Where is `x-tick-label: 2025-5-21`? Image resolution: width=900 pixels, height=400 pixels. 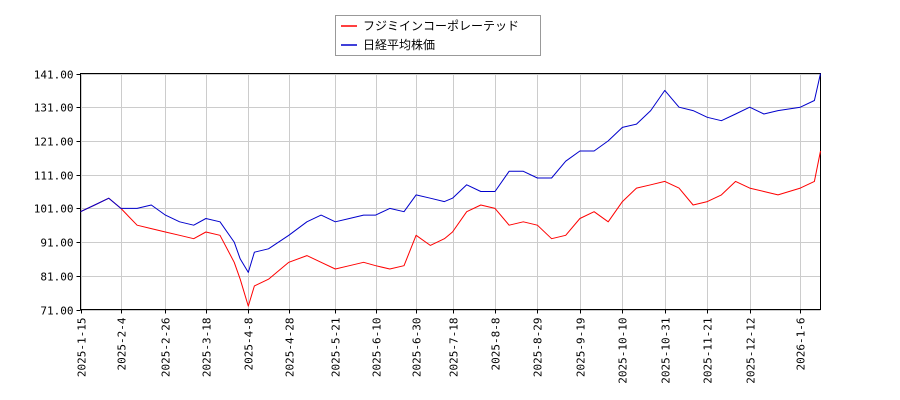 x-tick-label: 2025-5-21 is located at coordinates (336, 348).